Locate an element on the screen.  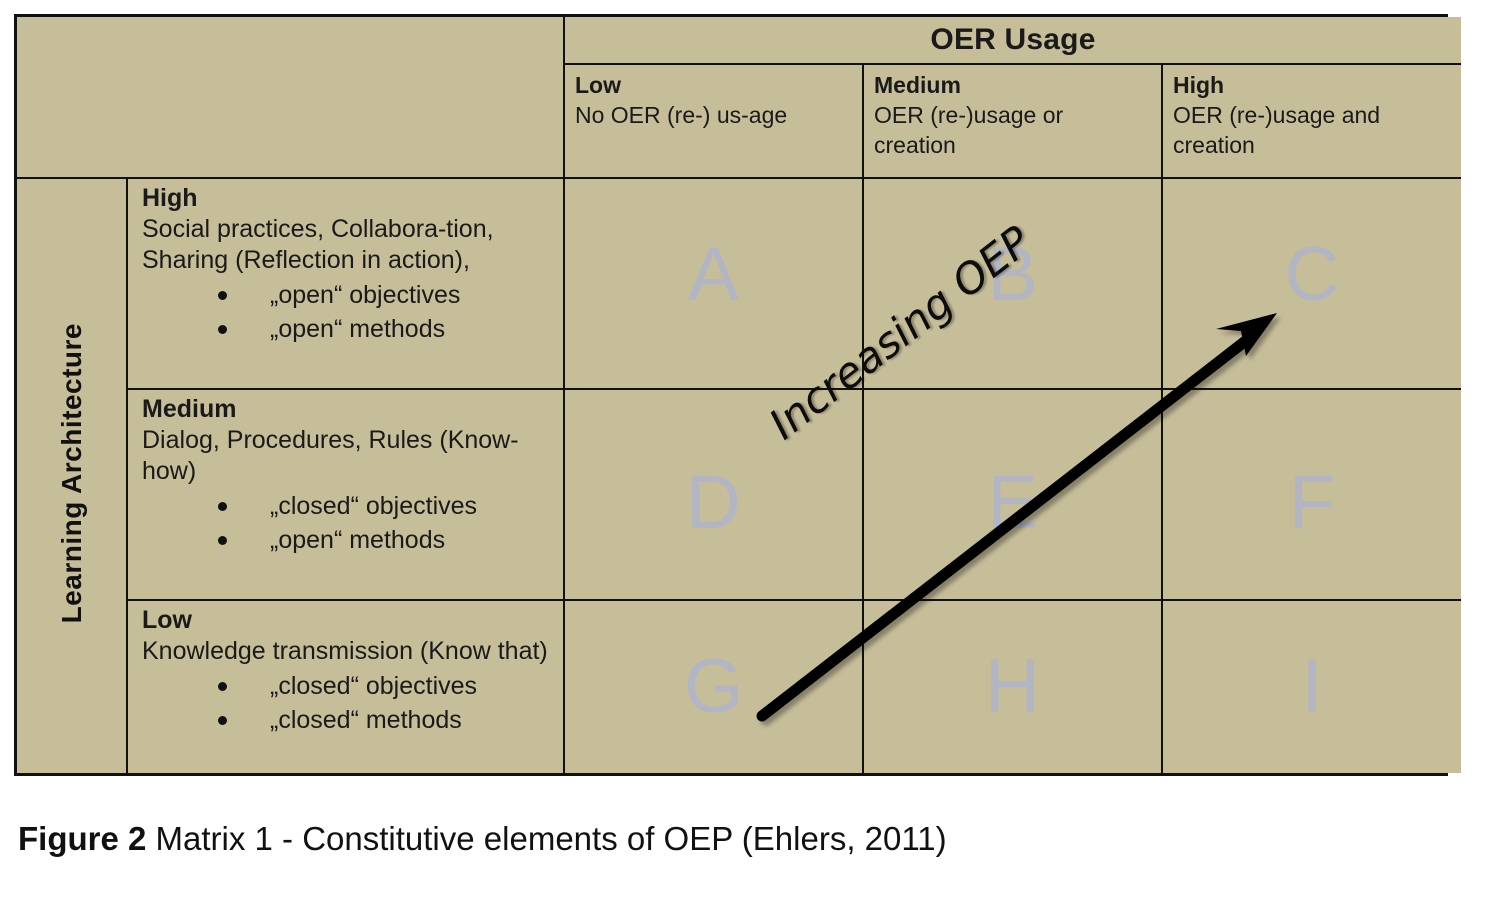
column-header-medium: Medium OER (re-)usage or creation is located at coordinates (1012, 121).